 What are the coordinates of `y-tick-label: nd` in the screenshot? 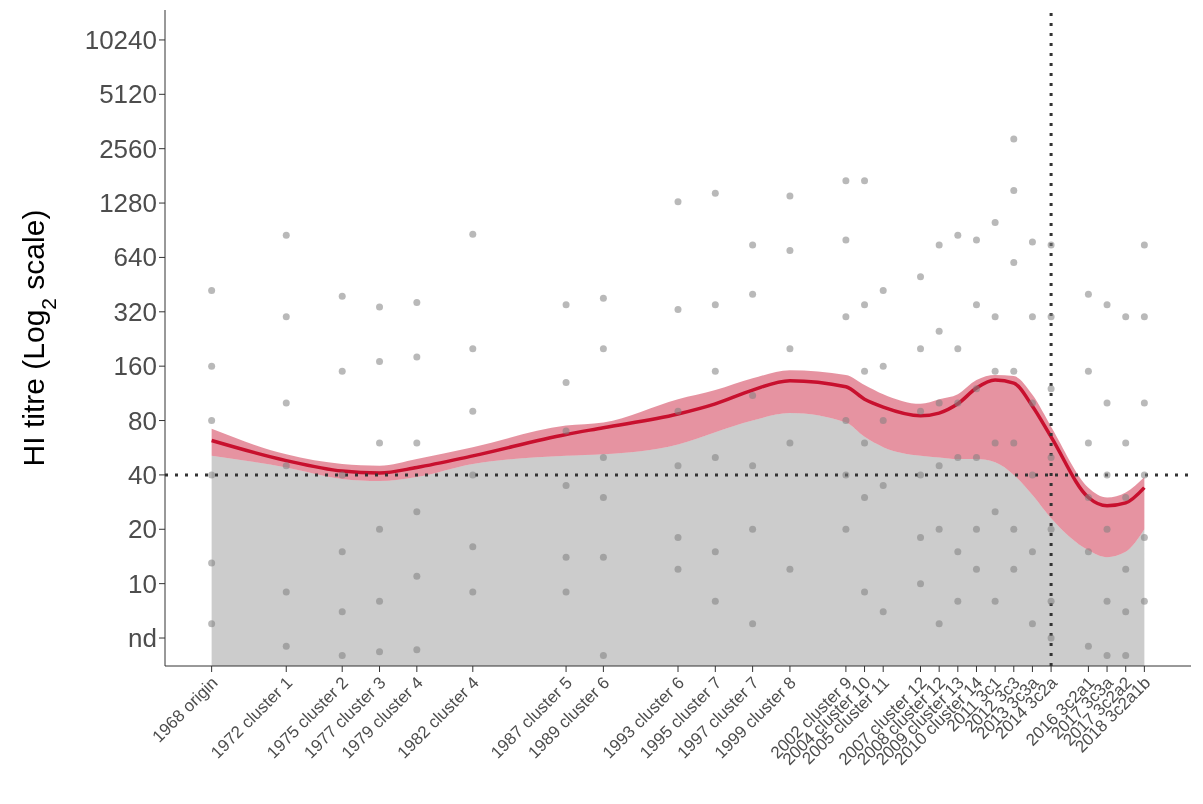 It's located at (142, 638).